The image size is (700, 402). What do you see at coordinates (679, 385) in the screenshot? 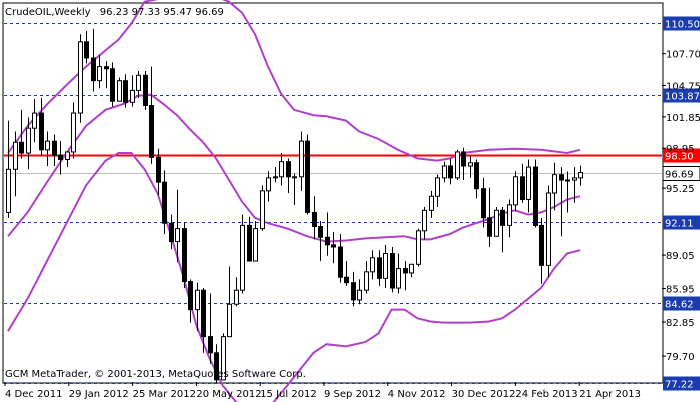
I see `level-label: 77.22` at bounding box center [679, 385].